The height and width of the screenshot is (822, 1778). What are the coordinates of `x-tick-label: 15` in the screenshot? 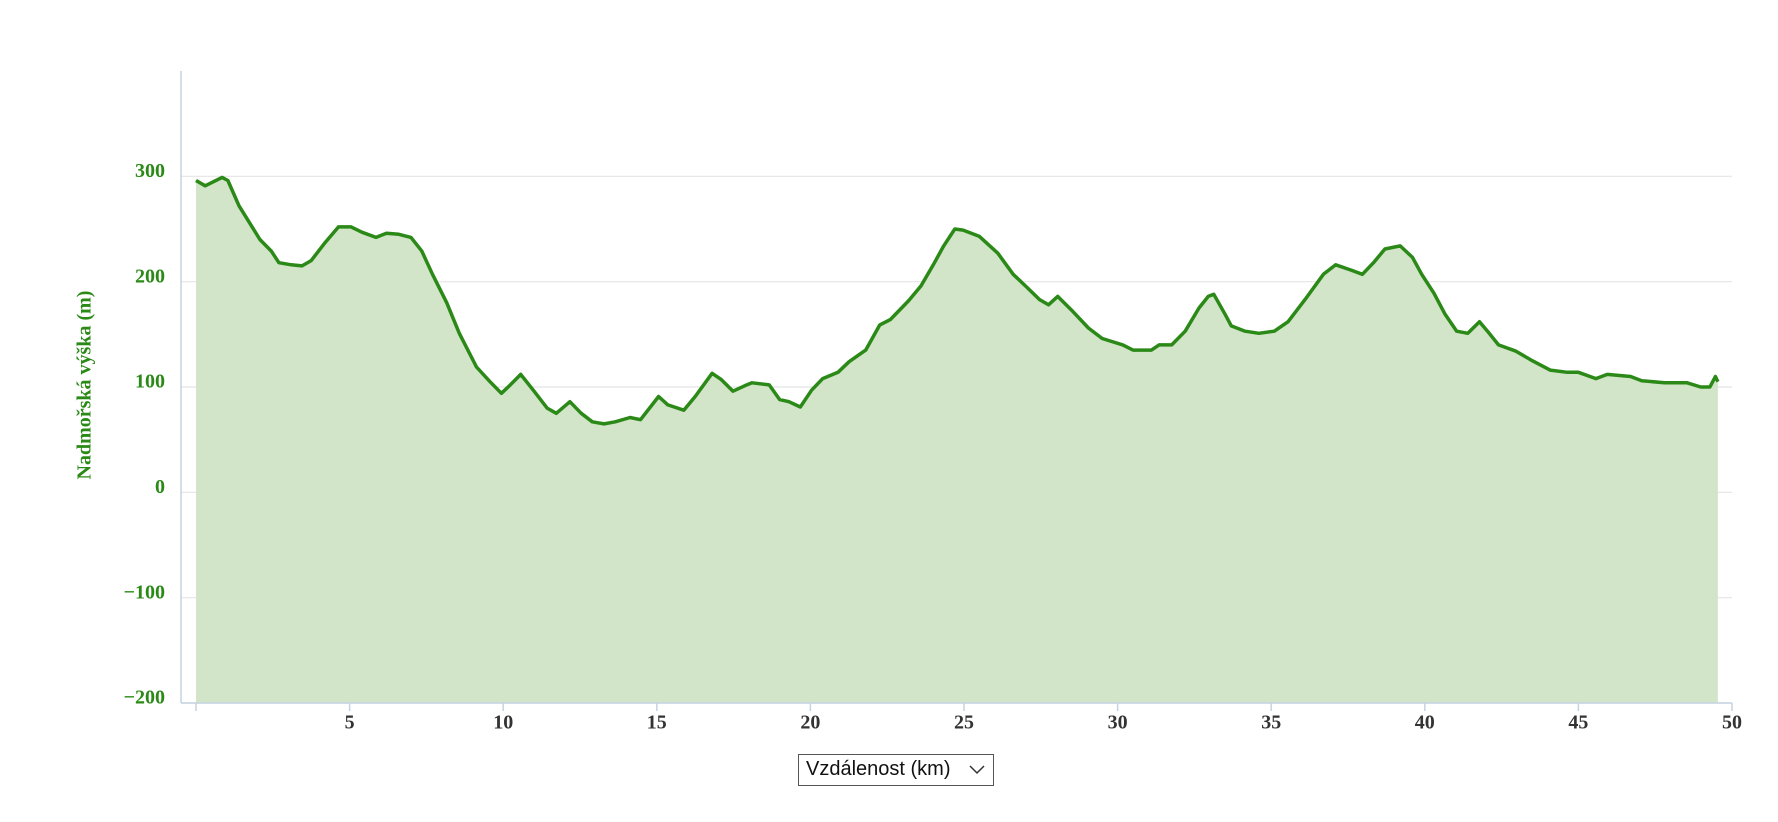 It's located at (657, 723).